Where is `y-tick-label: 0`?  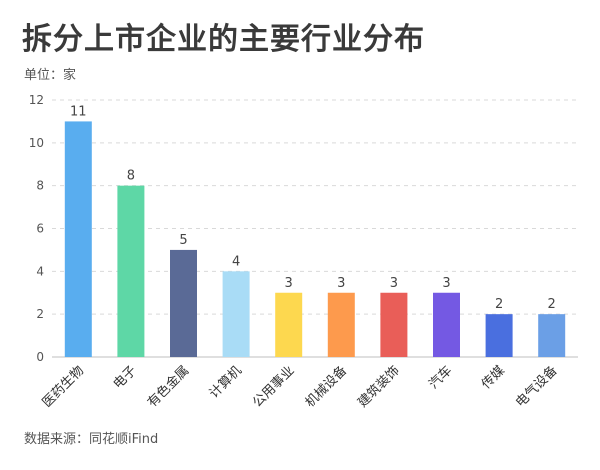 y-tick-label: 0 is located at coordinates (40, 357).